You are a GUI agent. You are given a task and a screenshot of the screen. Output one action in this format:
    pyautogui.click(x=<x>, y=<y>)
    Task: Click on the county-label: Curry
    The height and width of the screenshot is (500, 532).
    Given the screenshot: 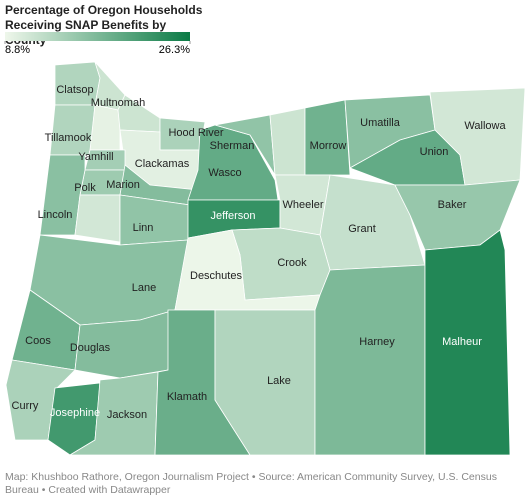 What is the action you would take?
    pyautogui.click(x=25, y=406)
    